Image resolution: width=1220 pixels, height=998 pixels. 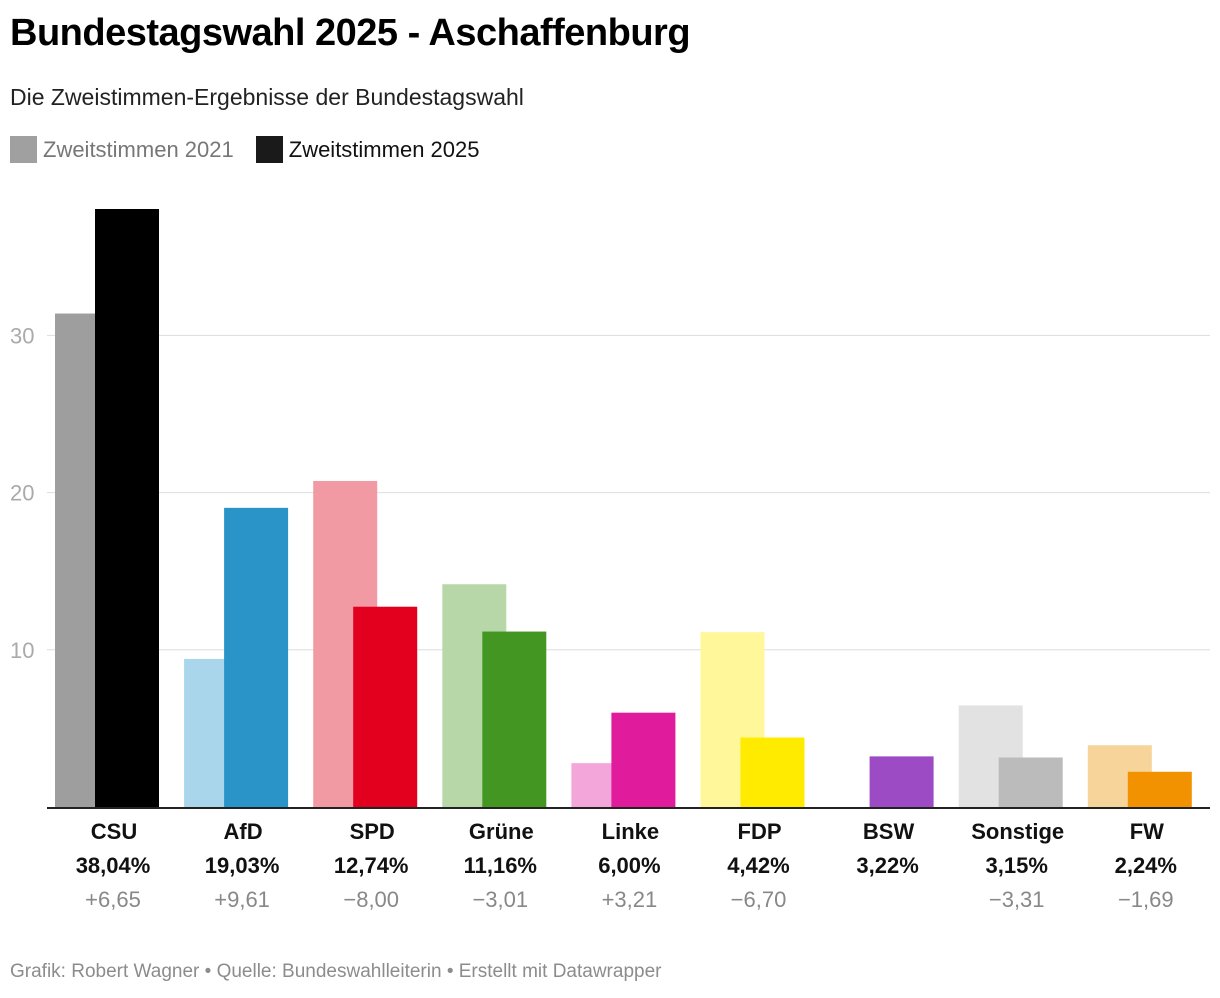 I want to click on category-label-fw: FW, so click(x=1147, y=831).